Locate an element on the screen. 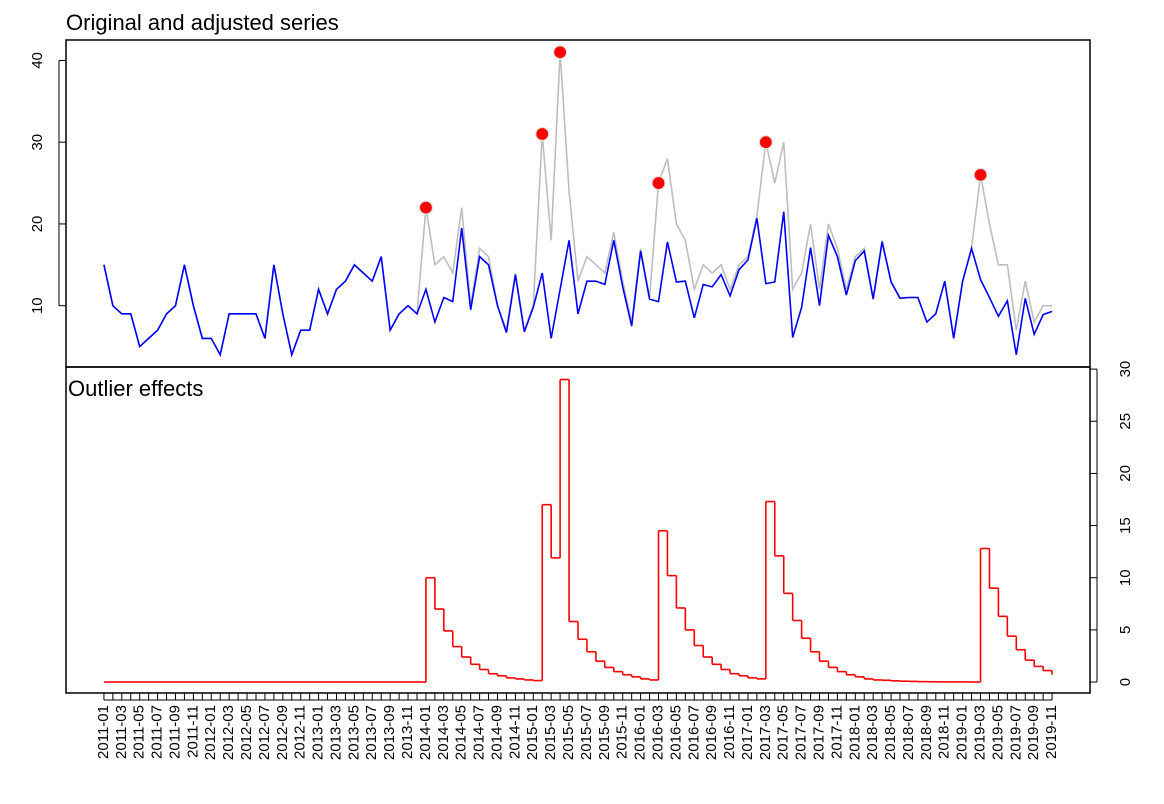 The height and width of the screenshot is (804, 1164). x-tick-label: 2014-01 is located at coordinates (425, 732).